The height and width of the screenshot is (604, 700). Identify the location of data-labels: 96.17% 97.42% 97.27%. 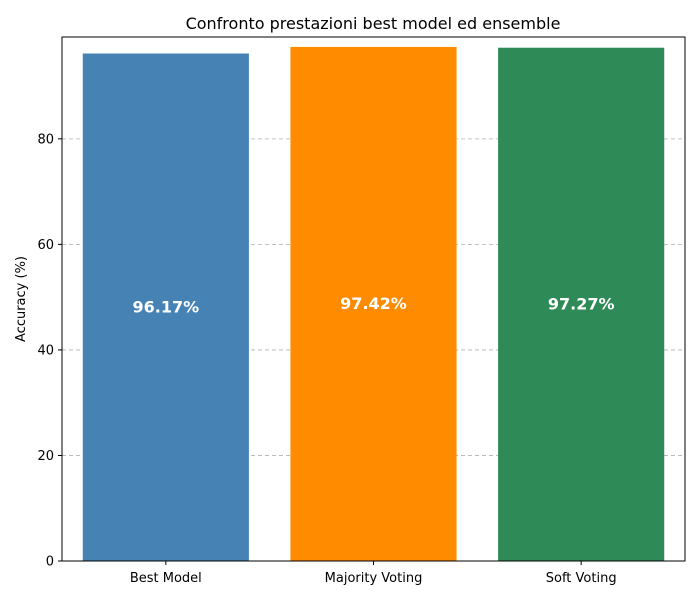
(374, 305).